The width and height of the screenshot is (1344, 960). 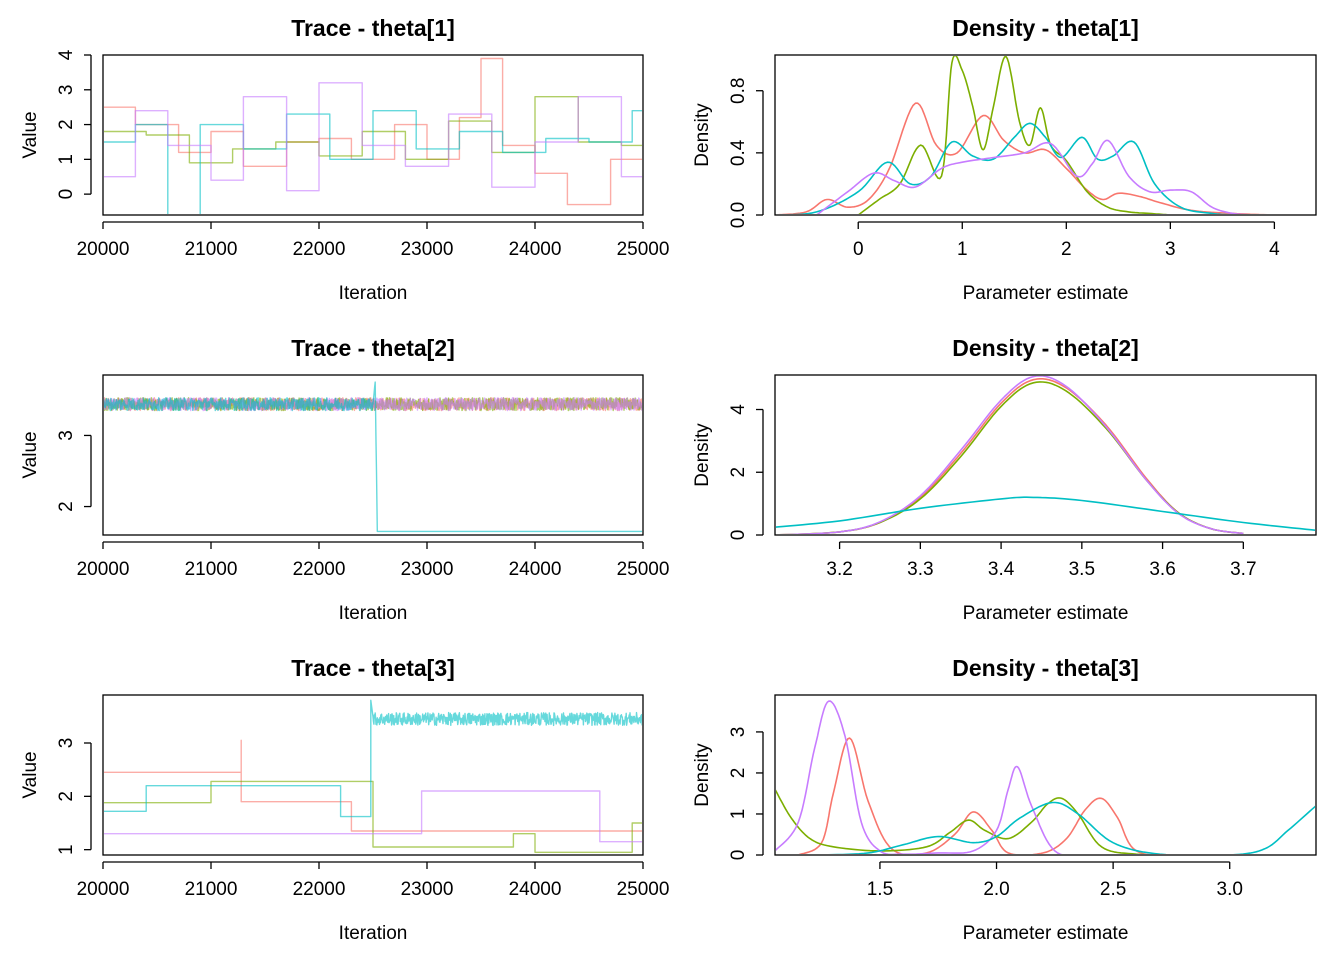 What do you see at coordinates (996, 889) in the screenshot?
I see `x-tick-label: 2.0` at bounding box center [996, 889].